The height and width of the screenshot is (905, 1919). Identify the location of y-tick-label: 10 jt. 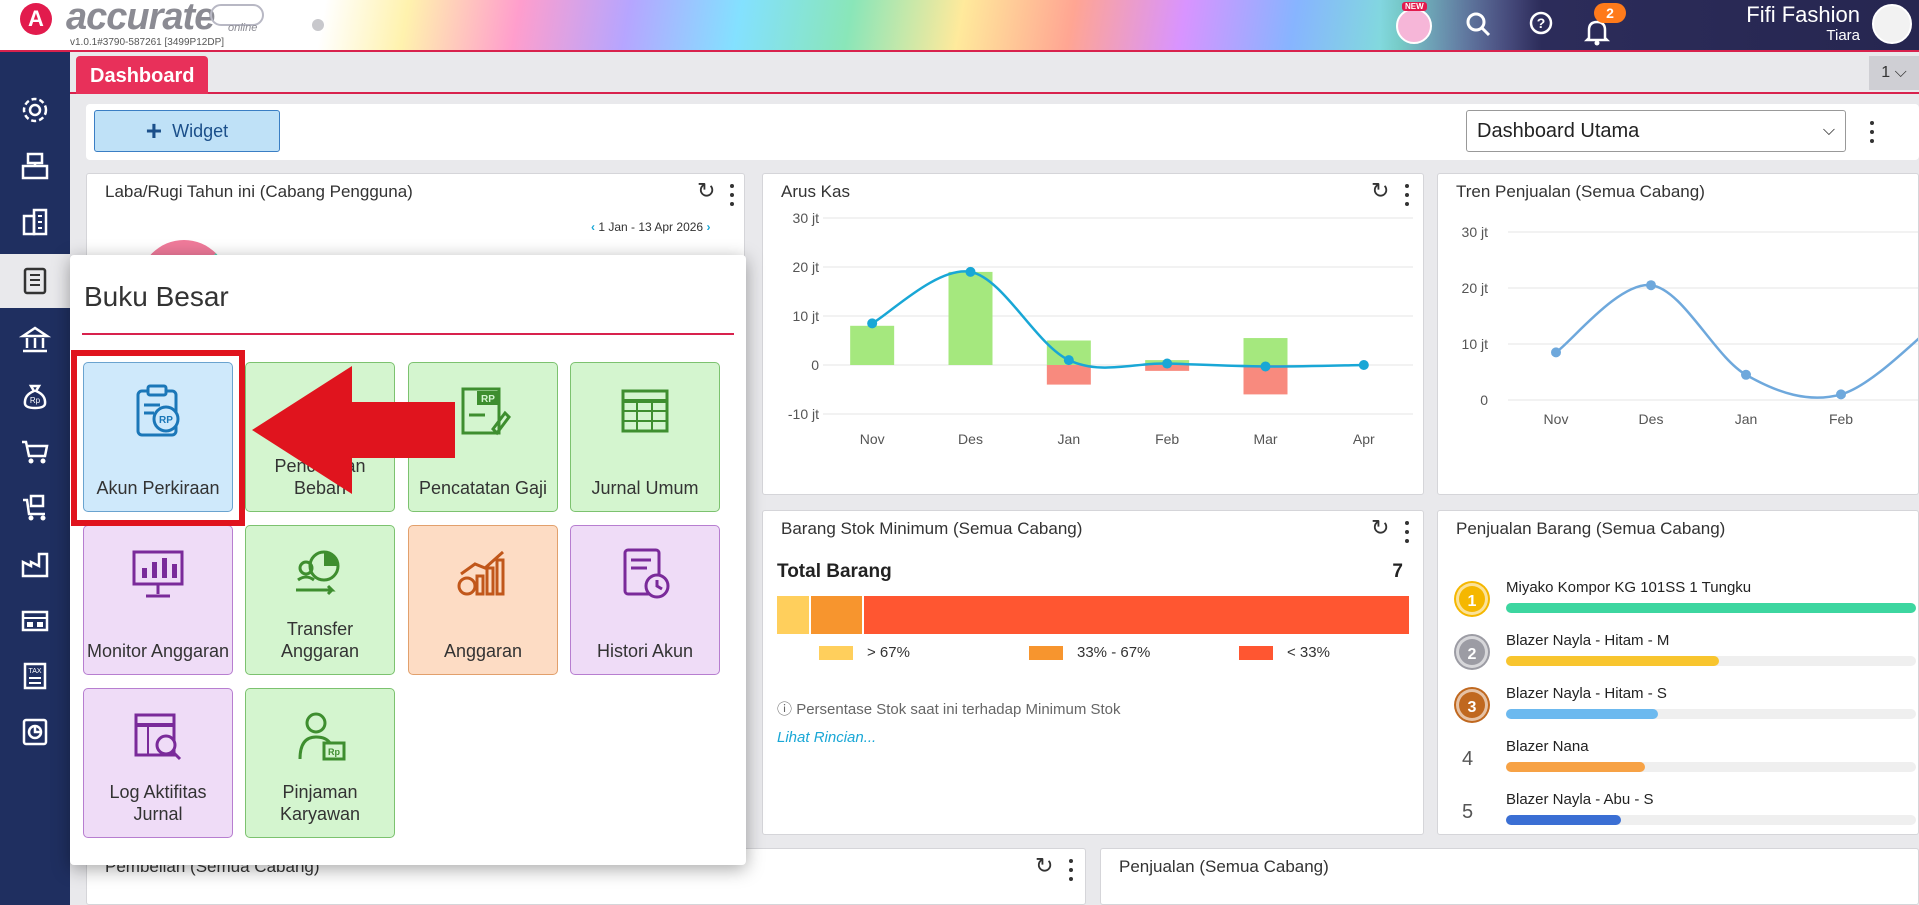
(1475, 344).